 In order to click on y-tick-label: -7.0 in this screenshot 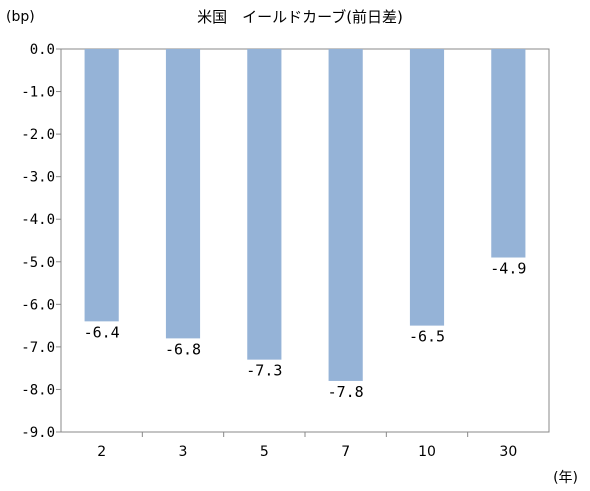, I will do `click(38, 348)`.